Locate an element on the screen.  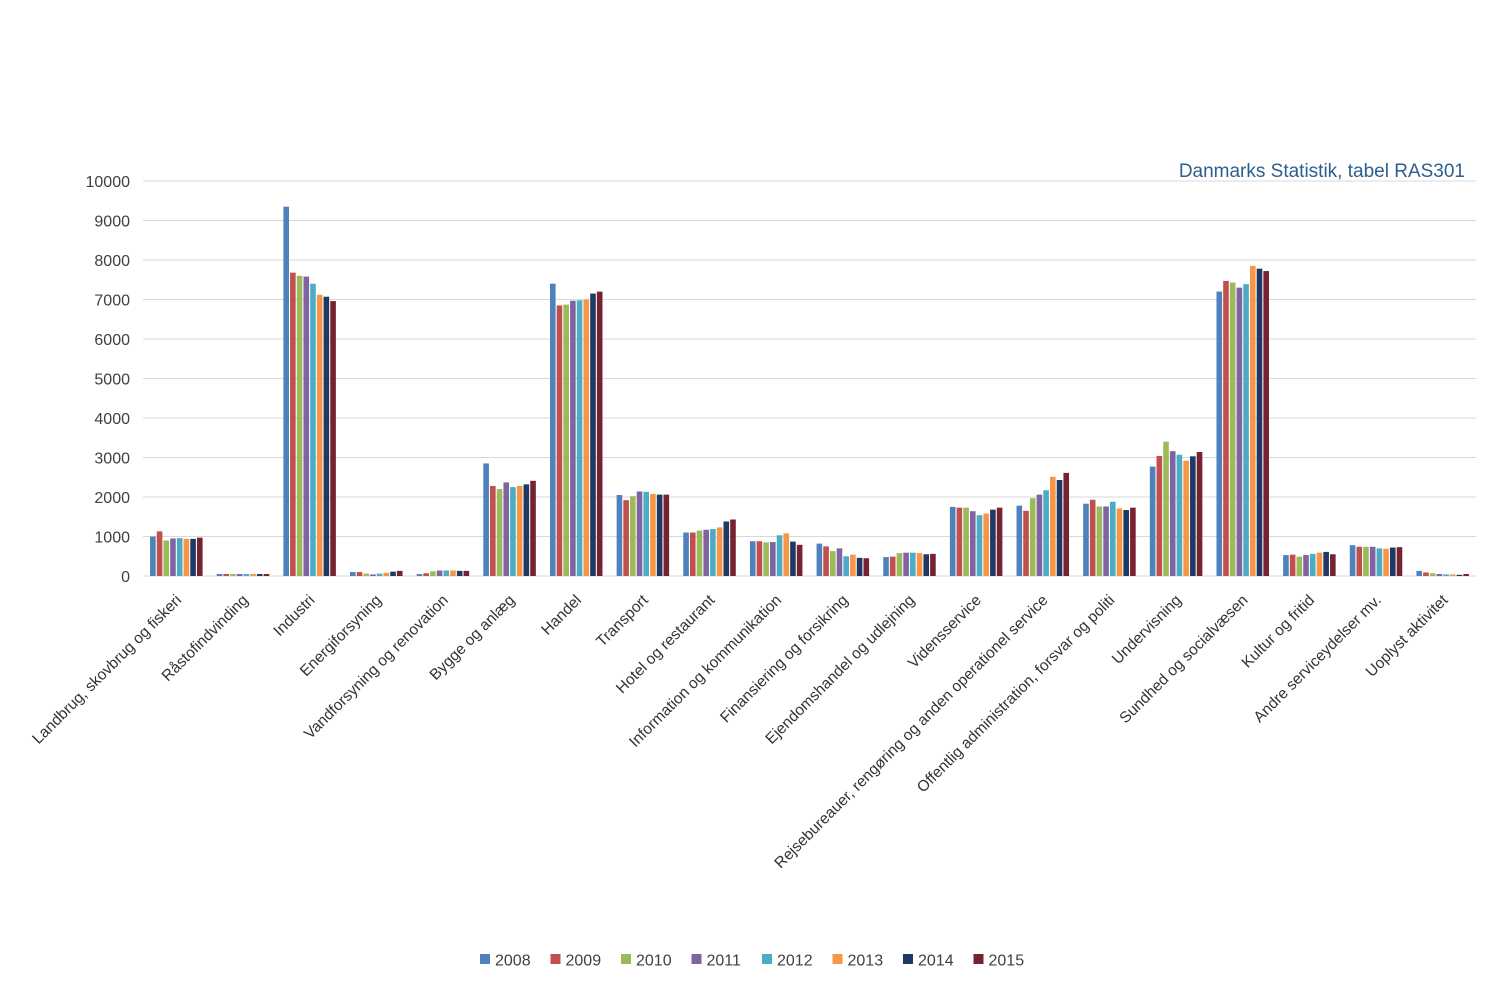
legend-swatch-2012 is located at coordinates (767, 959).